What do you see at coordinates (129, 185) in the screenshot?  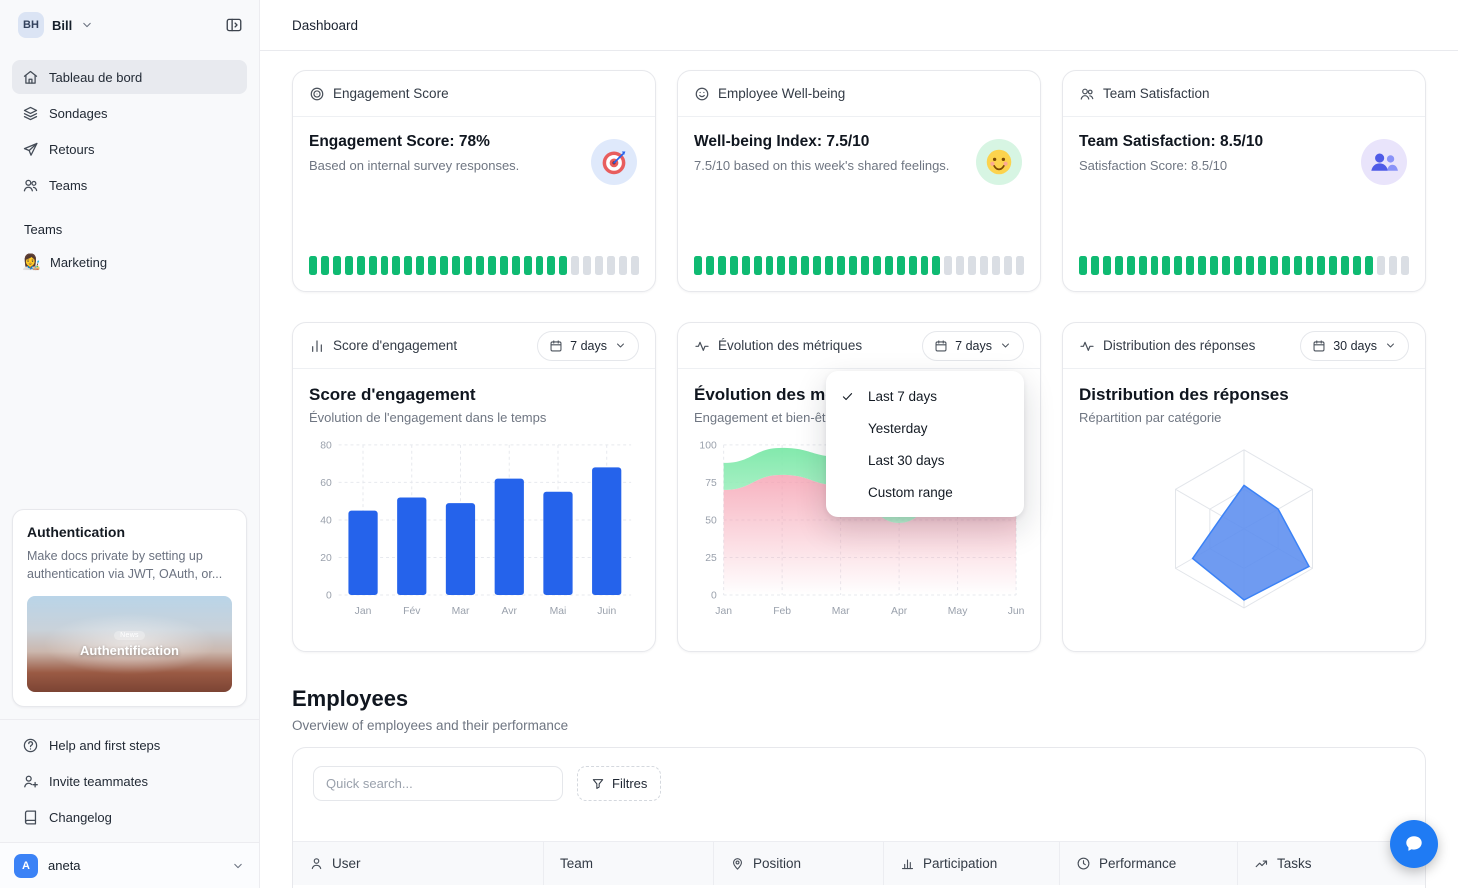 I see `sidebar-item-teams: Teams` at bounding box center [129, 185].